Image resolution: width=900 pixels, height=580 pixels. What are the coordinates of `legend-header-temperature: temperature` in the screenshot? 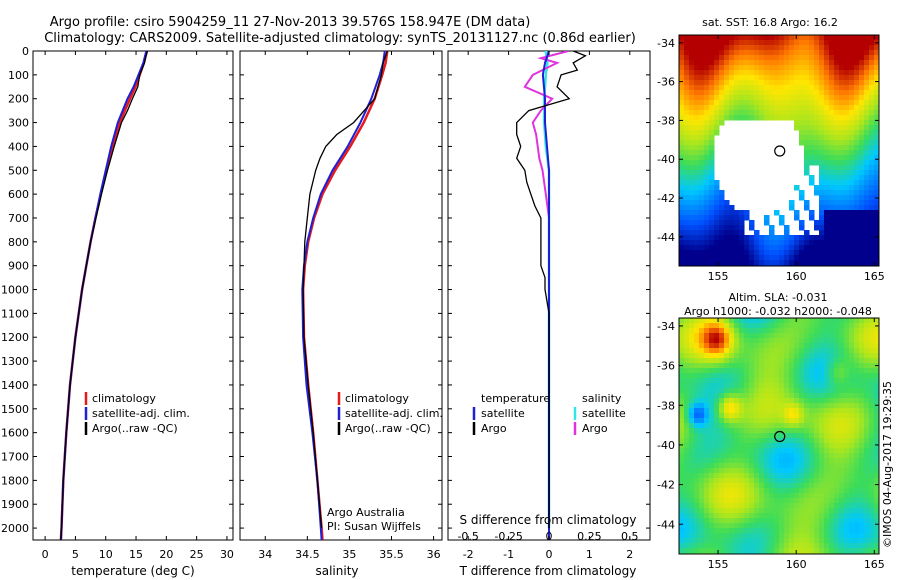 It's located at (515, 398).